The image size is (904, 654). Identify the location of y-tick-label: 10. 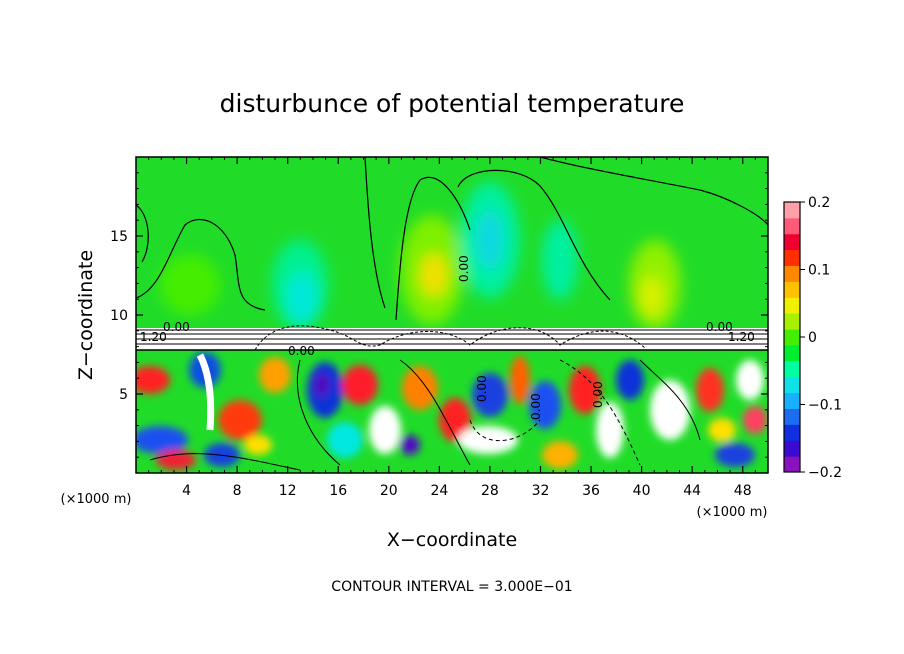
(119, 316).